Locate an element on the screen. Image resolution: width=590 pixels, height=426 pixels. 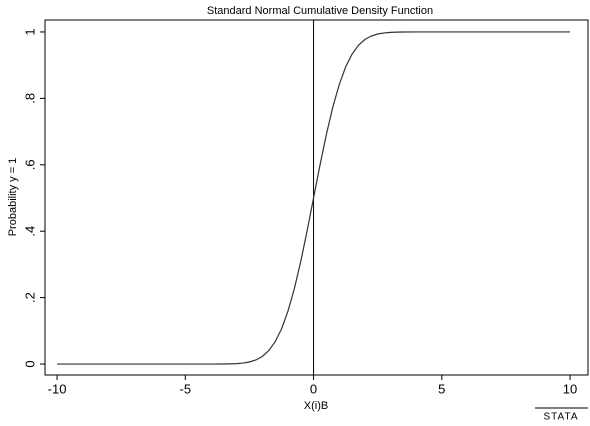
y-tick-label: .6 is located at coordinates (29, 164).